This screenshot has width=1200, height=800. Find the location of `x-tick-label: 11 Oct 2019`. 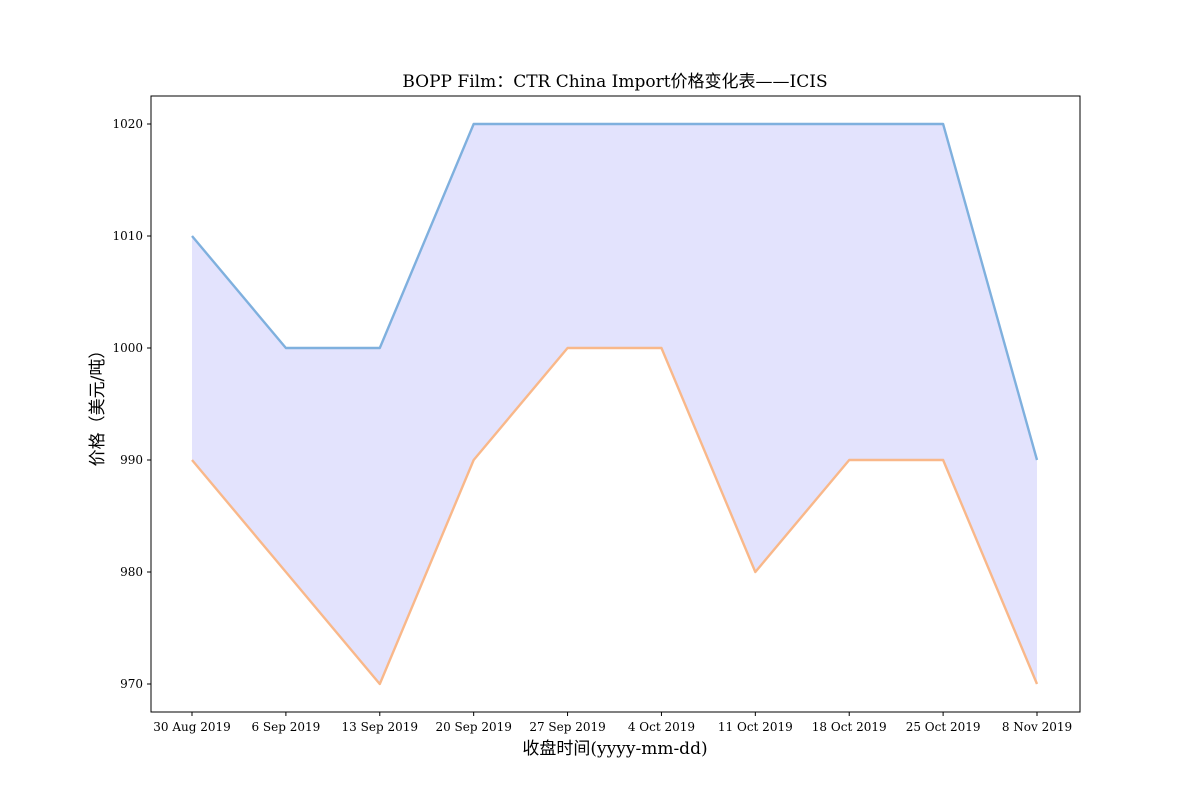

x-tick-label: 11 Oct 2019 is located at coordinates (755, 727).